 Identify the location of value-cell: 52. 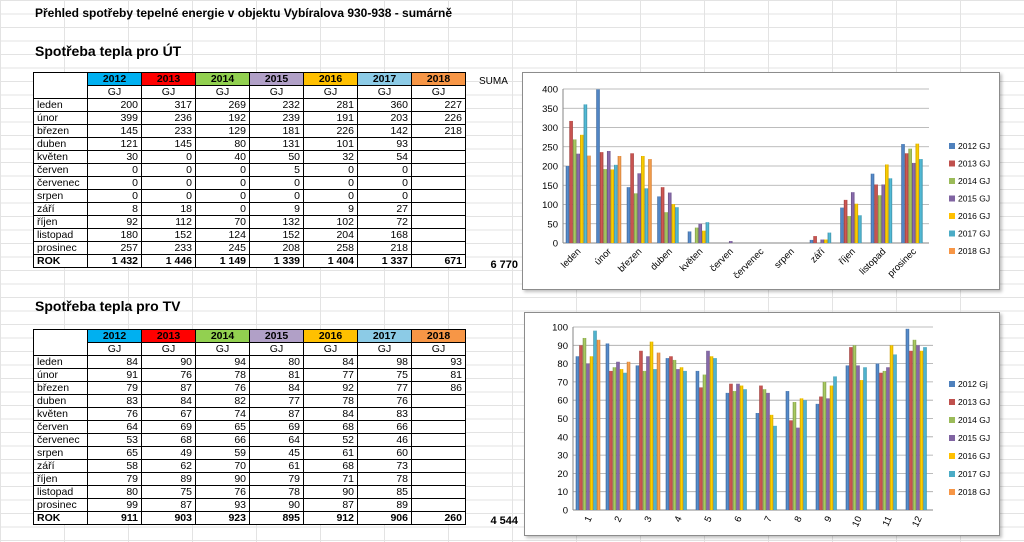
(330, 440).